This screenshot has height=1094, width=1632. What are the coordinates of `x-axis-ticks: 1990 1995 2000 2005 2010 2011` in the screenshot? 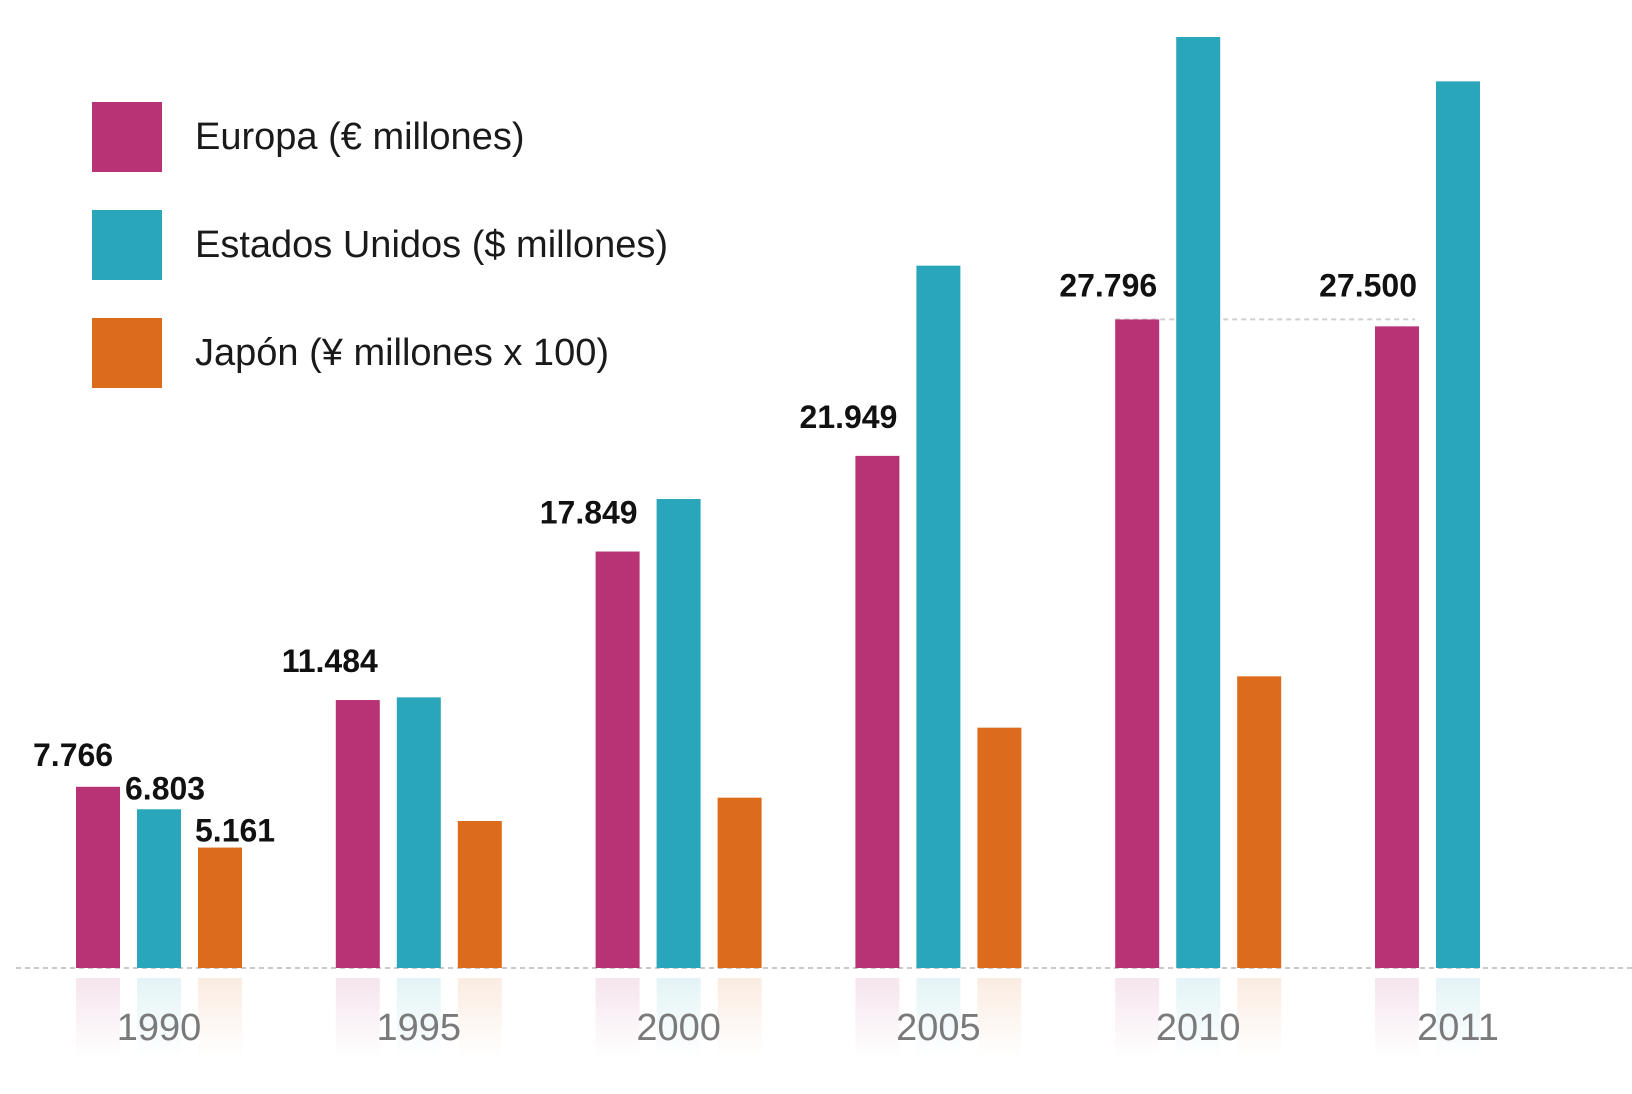 It's located at (808, 1028).